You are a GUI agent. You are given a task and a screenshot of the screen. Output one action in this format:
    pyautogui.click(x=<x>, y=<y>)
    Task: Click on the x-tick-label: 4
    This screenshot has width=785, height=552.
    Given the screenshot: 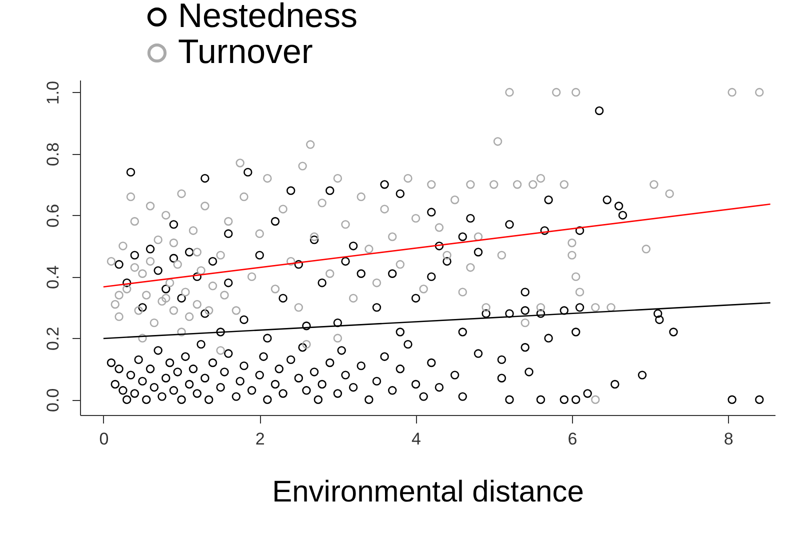 What is the action you would take?
    pyautogui.click(x=417, y=439)
    